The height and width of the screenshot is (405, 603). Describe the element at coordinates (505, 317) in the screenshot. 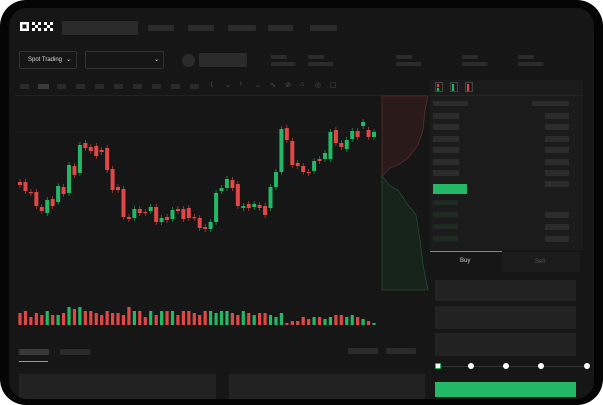

I see `amount-input` at that location.